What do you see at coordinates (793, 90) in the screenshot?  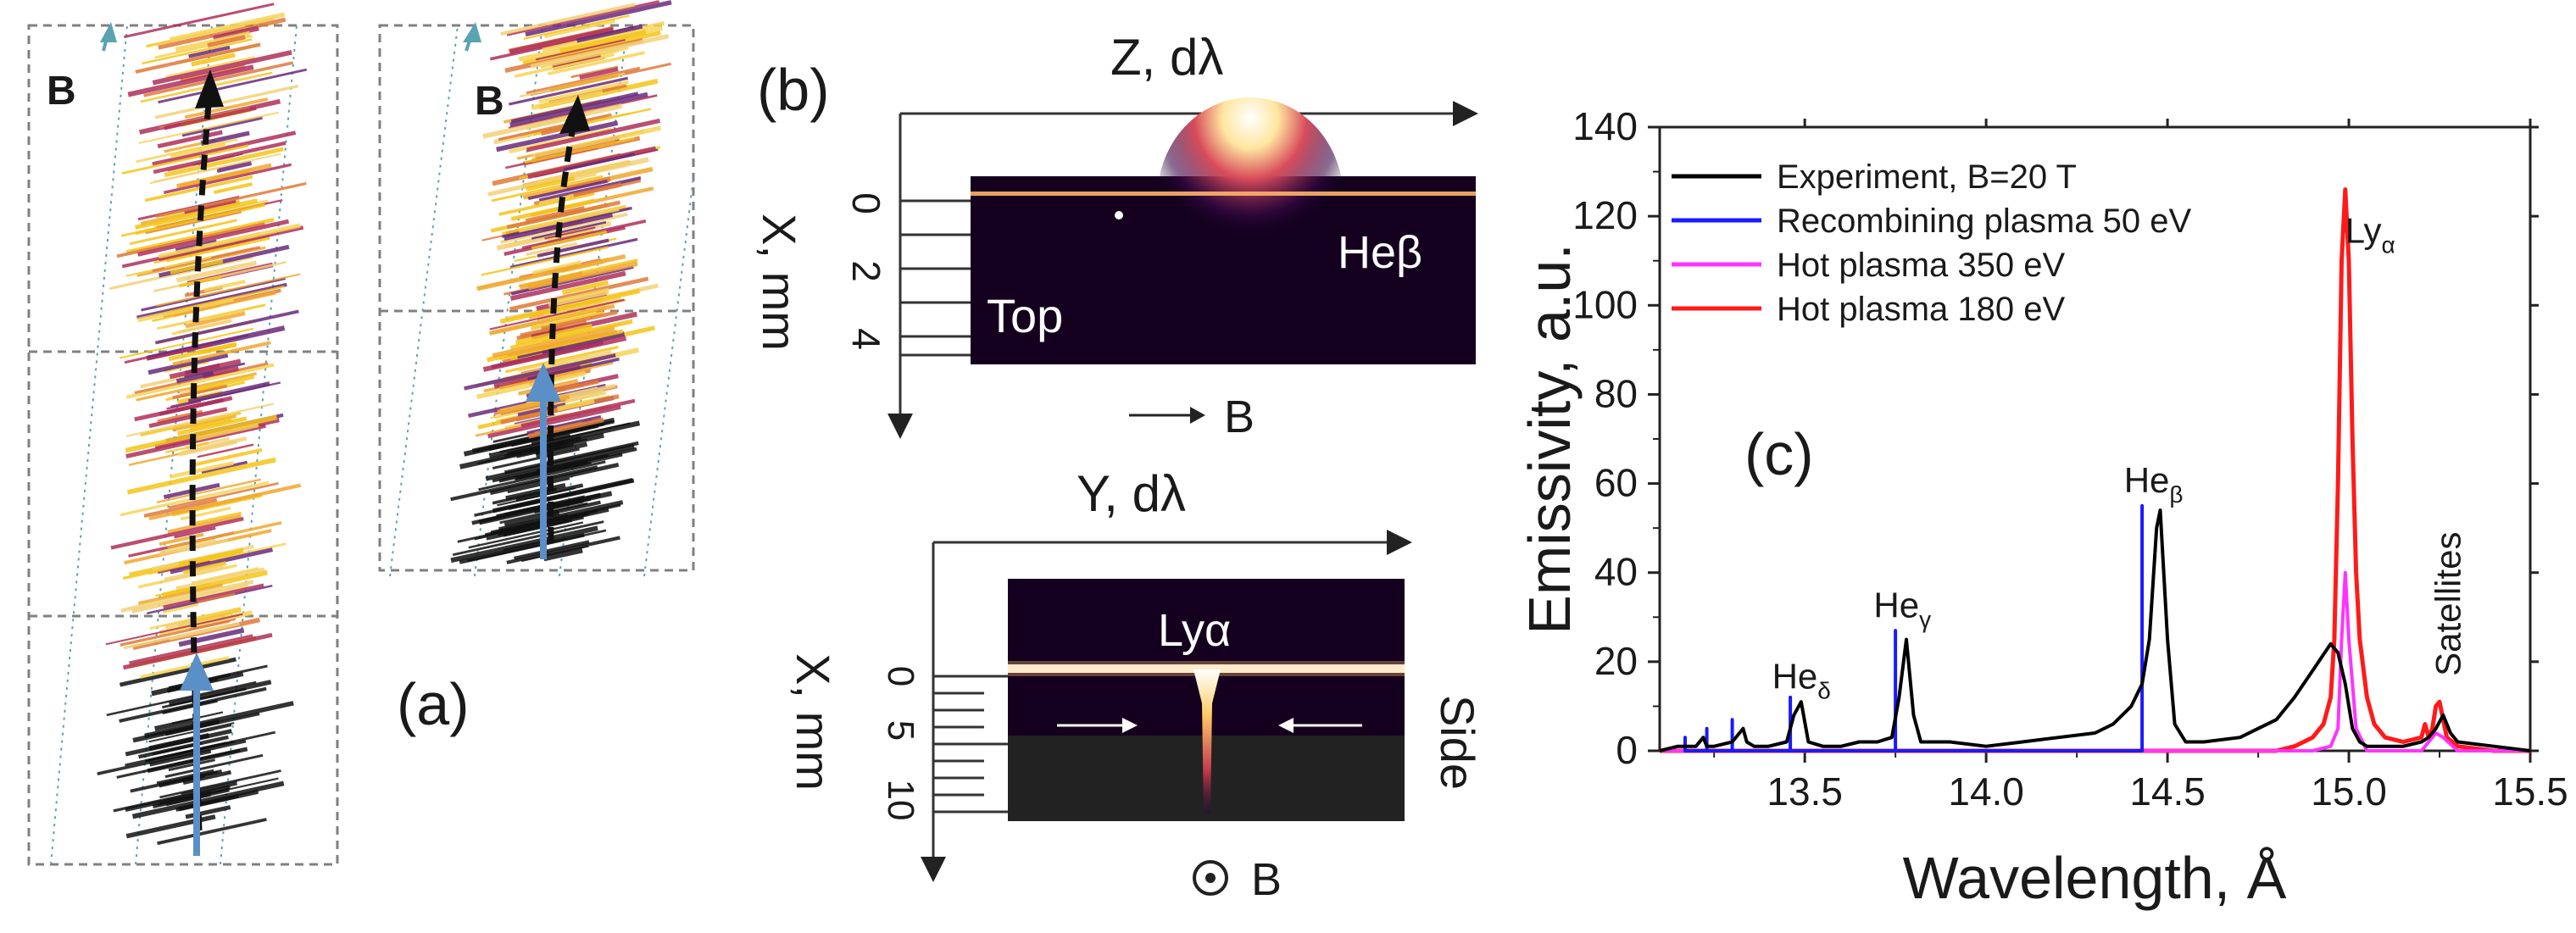 I see `panel-b-label: (b)` at bounding box center [793, 90].